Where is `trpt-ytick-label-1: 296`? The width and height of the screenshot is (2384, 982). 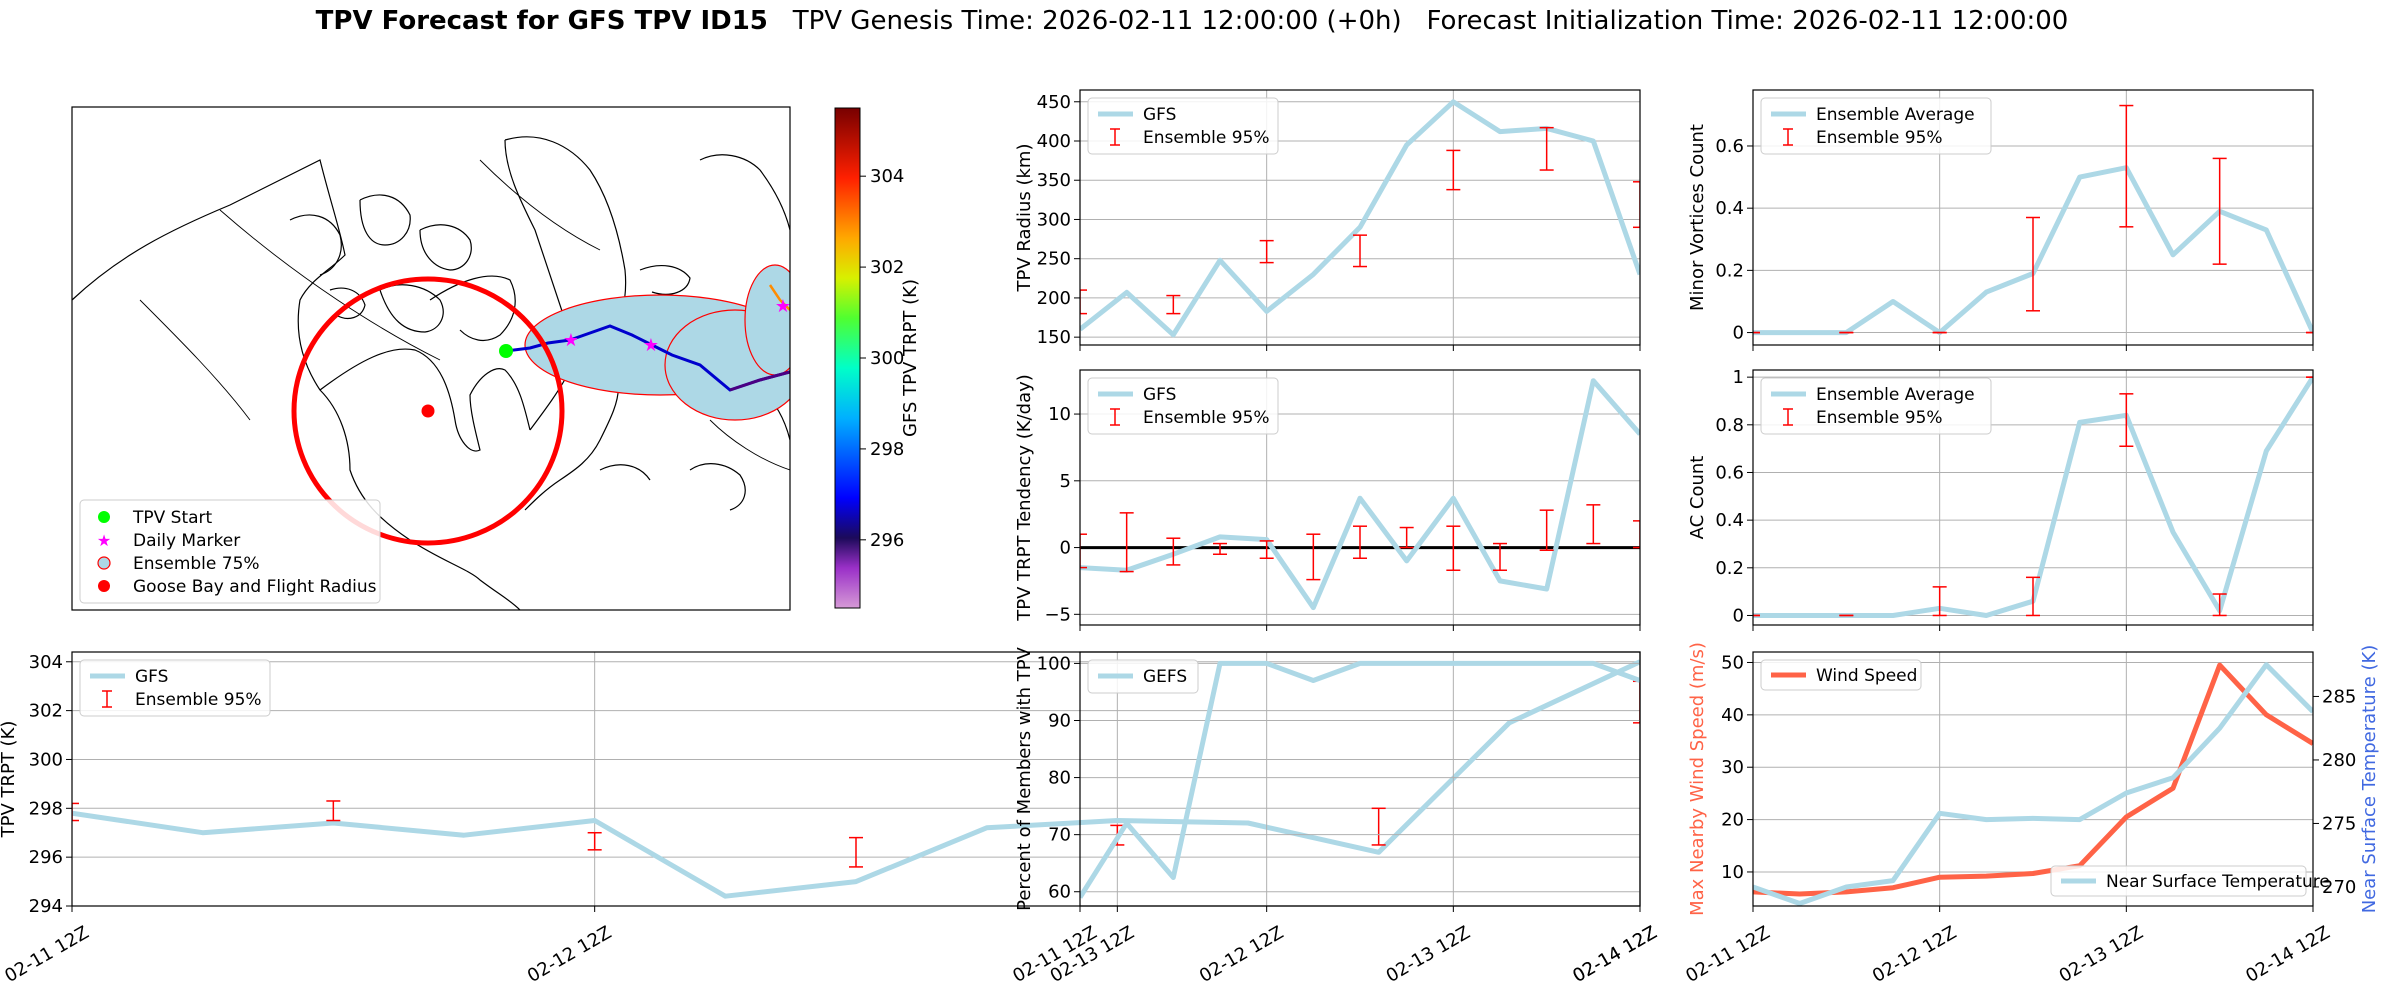 trpt-ytick-label-1: 296 is located at coordinates (46, 857).